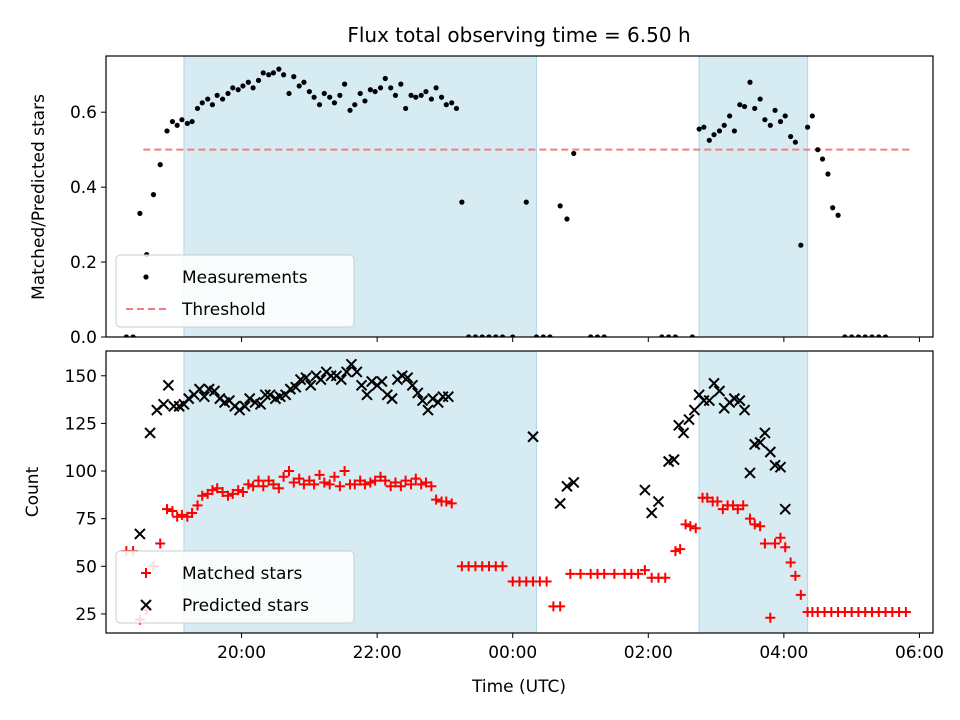  What do you see at coordinates (245, 606) in the screenshot?
I see `bottom-legend-label-2: Predicted stars` at bounding box center [245, 606].